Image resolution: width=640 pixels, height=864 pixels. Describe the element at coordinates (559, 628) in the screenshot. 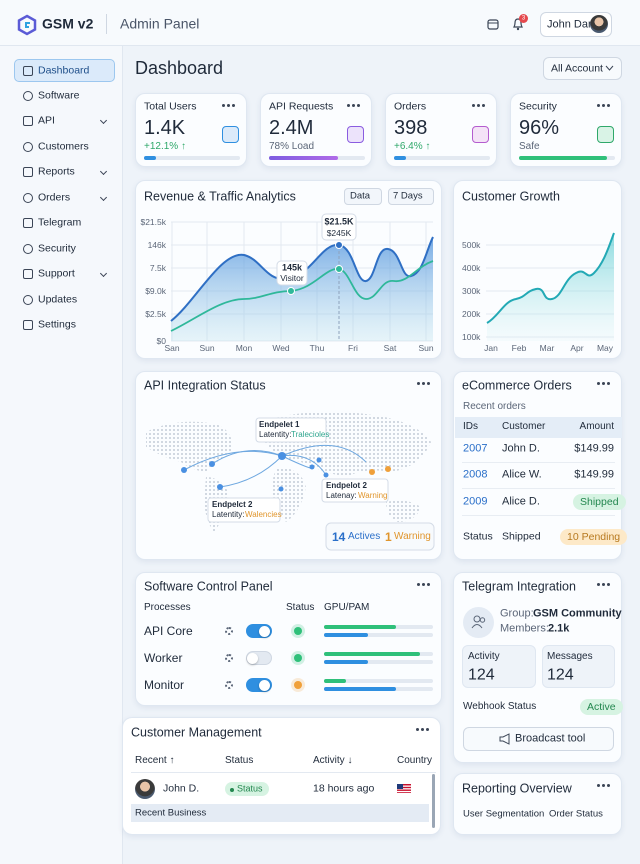

I see `members-value: 2.1k` at that location.